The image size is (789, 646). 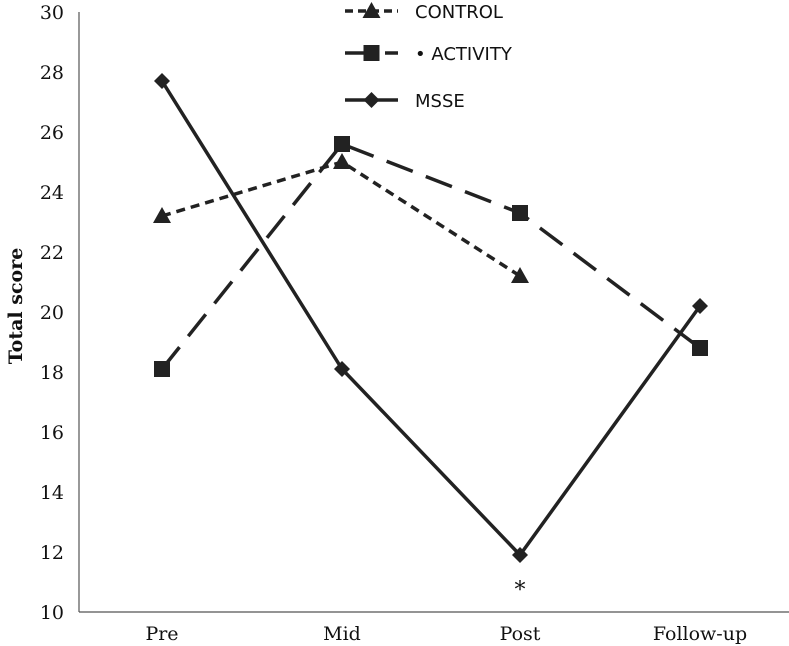 What do you see at coordinates (459, 12) in the screenshot?
I see `legend-label-control: CONTROL` at bounding box center [459, 12].